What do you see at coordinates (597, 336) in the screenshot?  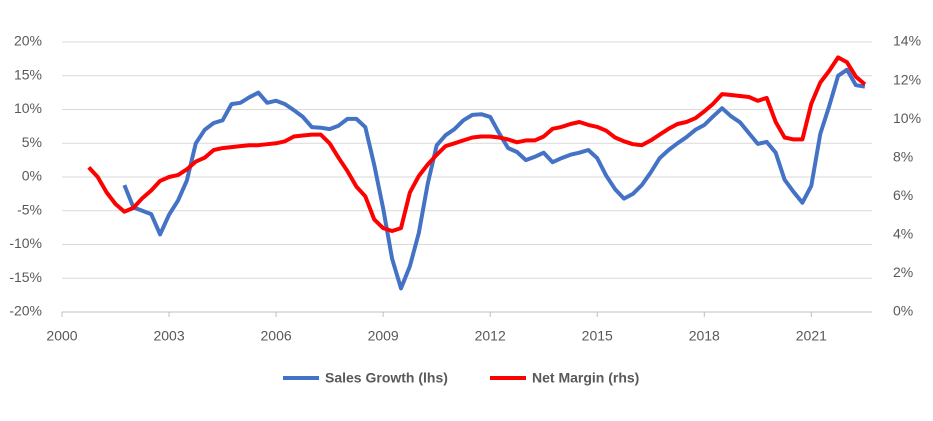 I see `x-tick-label: 2015` at bounding box center [597, 336].